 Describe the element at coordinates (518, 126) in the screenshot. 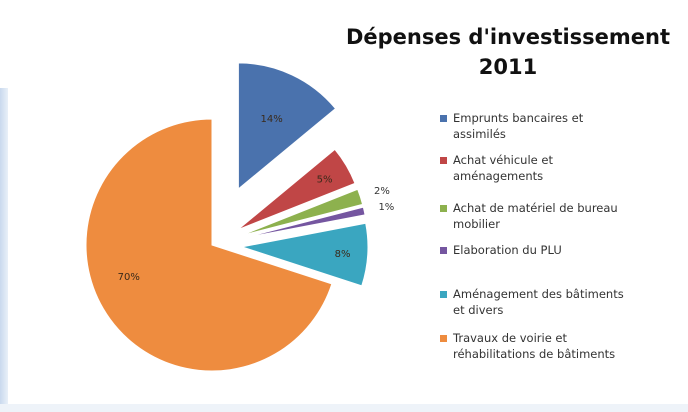

I see `legend-label-0: Emprunts bancaires et assimilés` at that location.